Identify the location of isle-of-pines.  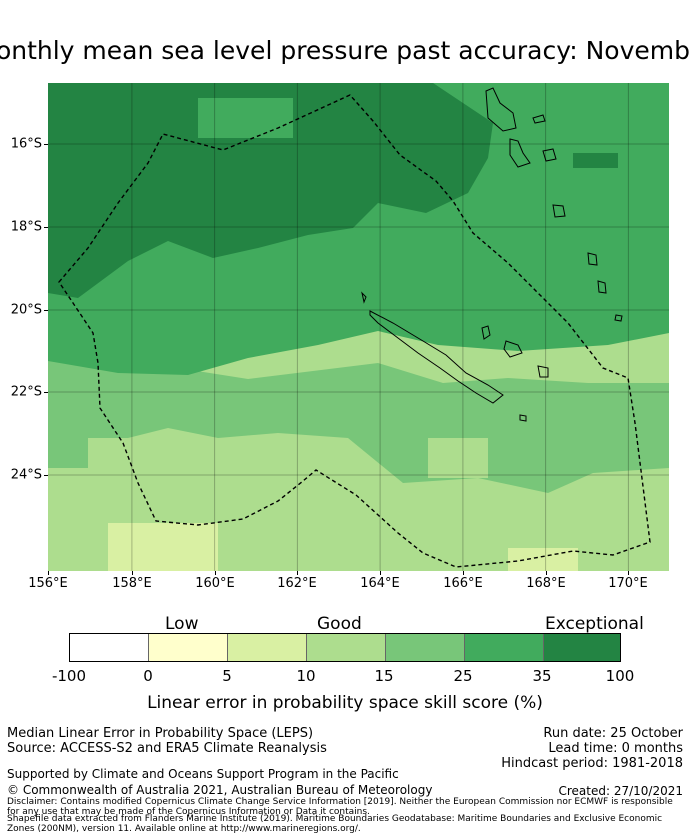
(523, 418).